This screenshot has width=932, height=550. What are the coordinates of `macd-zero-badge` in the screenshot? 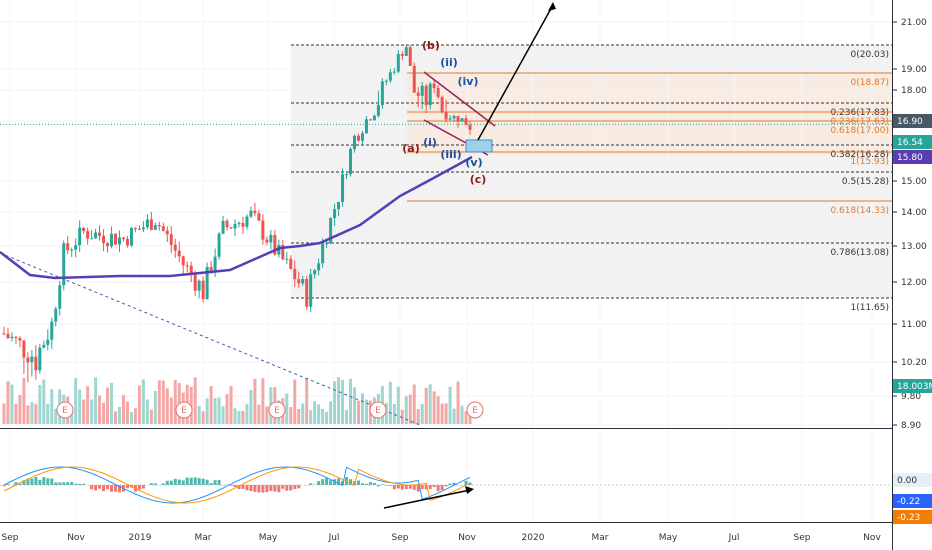 It's located at (912, 480).